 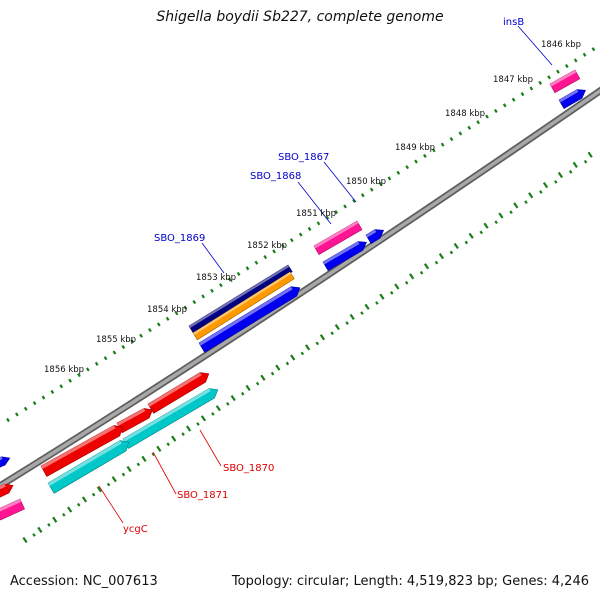 What do you see at coordinates (371, 233) in the screenshot?
I see `blue-feature-1851-highlight` at bounding box center [371, 233].